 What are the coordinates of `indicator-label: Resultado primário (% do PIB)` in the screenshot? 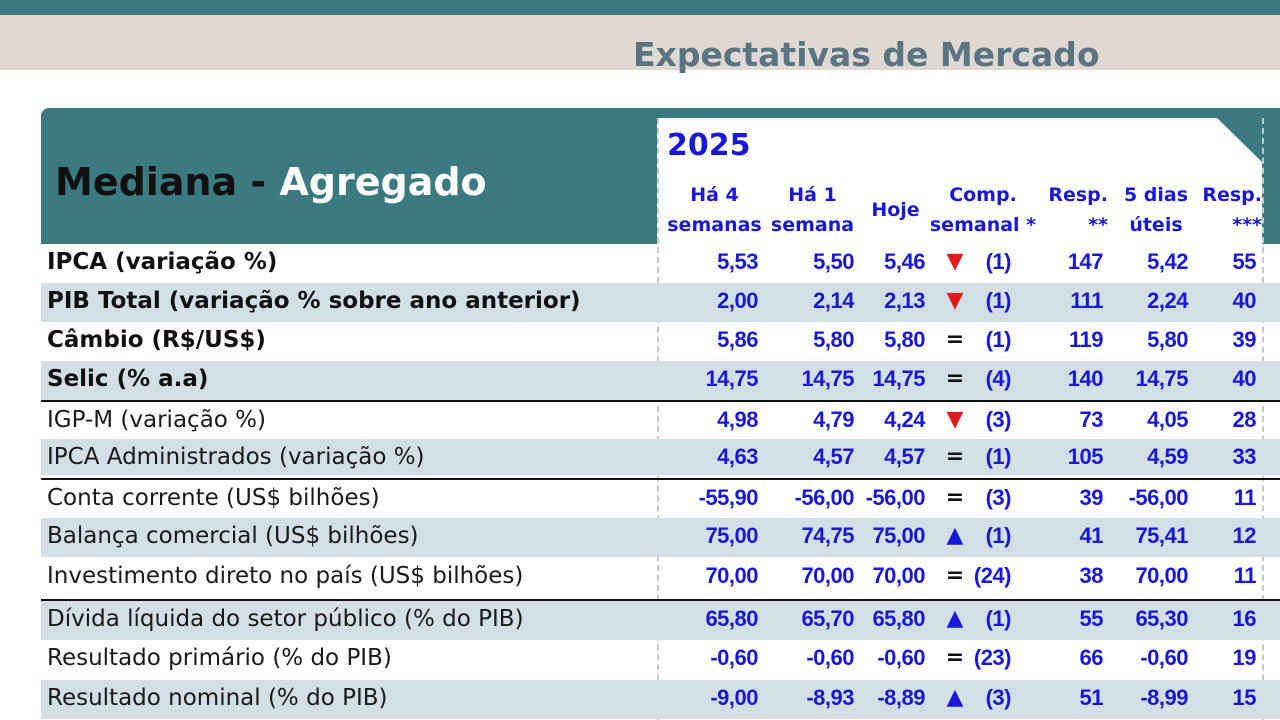 It's located at (219, 658).